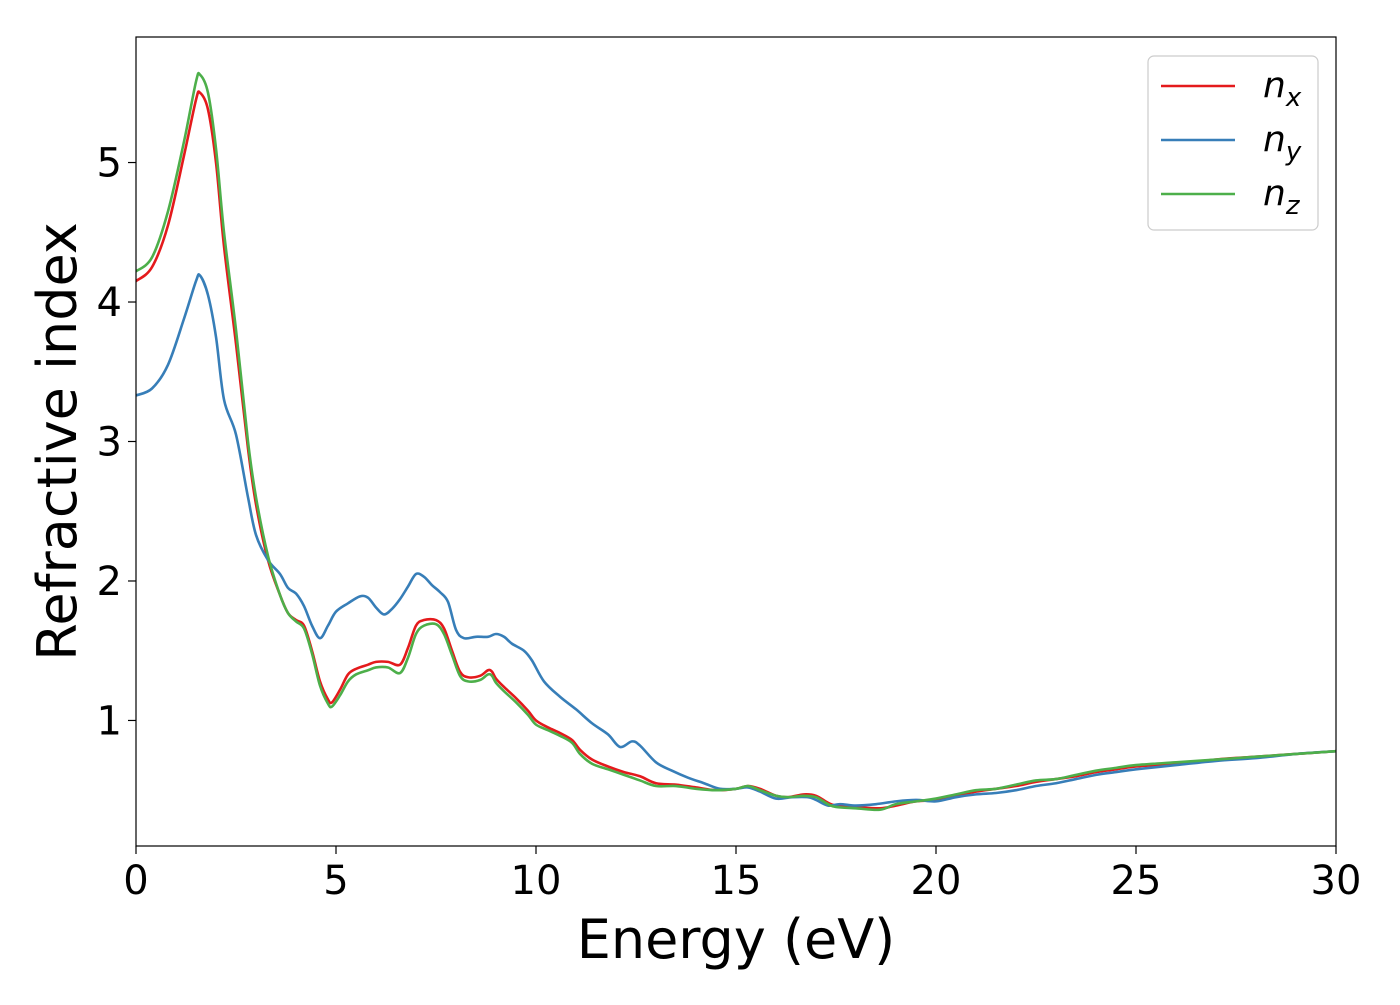 Image resolution: width=1400 pixels, height=1005 pixels. What do you see at coordinates (57, 441) in the screenshot?
I see `y-axis-label: Refractive index` at bounding box center [57, 441].